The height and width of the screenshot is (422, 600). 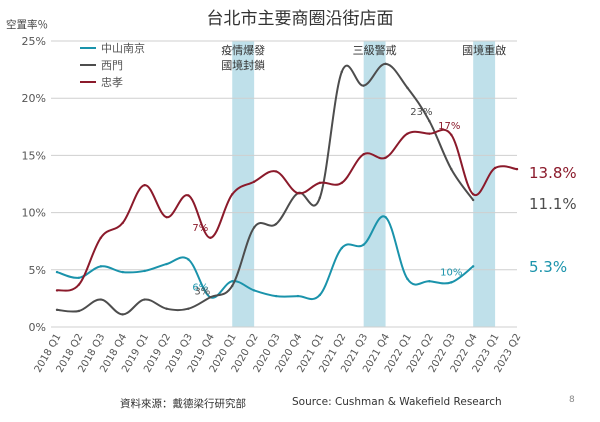 What do you see at coordinates (34, 41) in the screenshot?
I see `y-tick-5: 25%` at bounding box center [34, 41].